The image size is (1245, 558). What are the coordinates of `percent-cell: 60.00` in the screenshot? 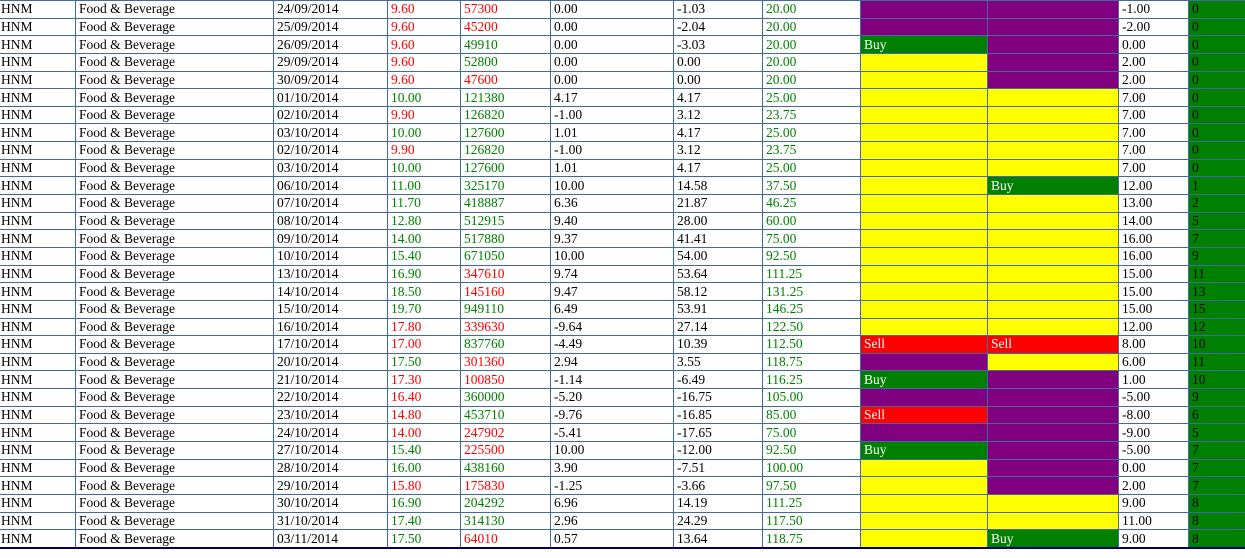 It's located at (811, 221).